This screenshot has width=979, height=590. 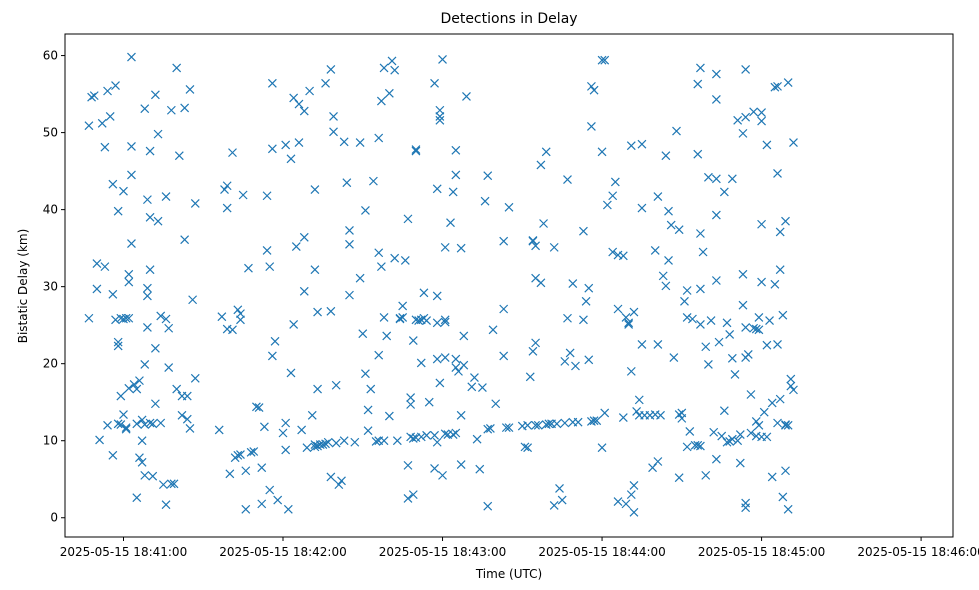 I want to click on y-tick-label: 10, so click(x=50, y=441).